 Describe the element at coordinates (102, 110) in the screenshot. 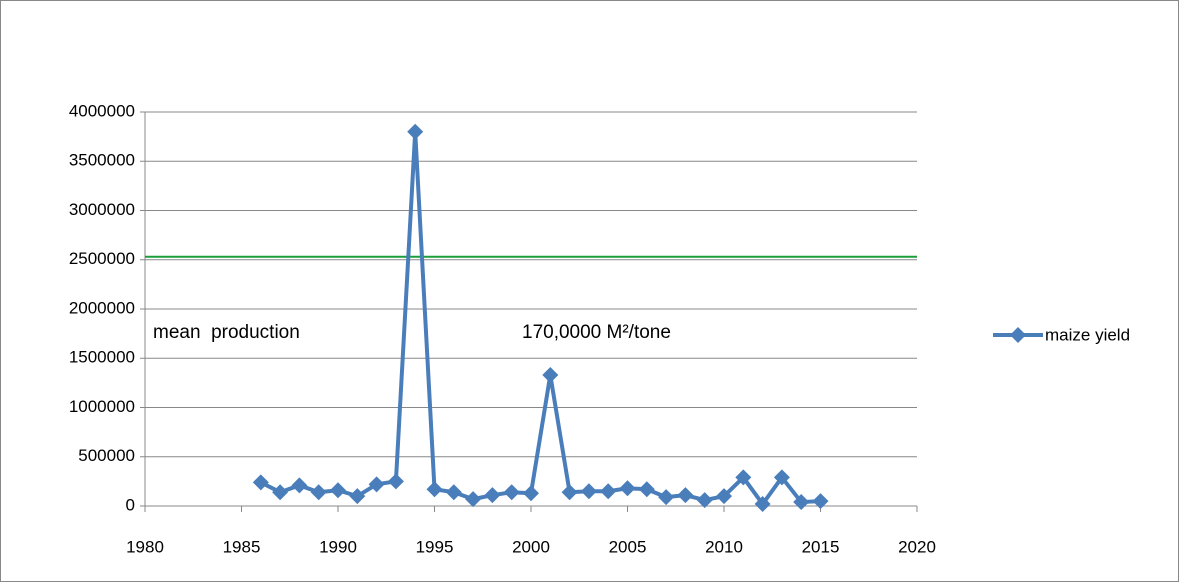

I see `y-tick-label: 4000000` at that location.